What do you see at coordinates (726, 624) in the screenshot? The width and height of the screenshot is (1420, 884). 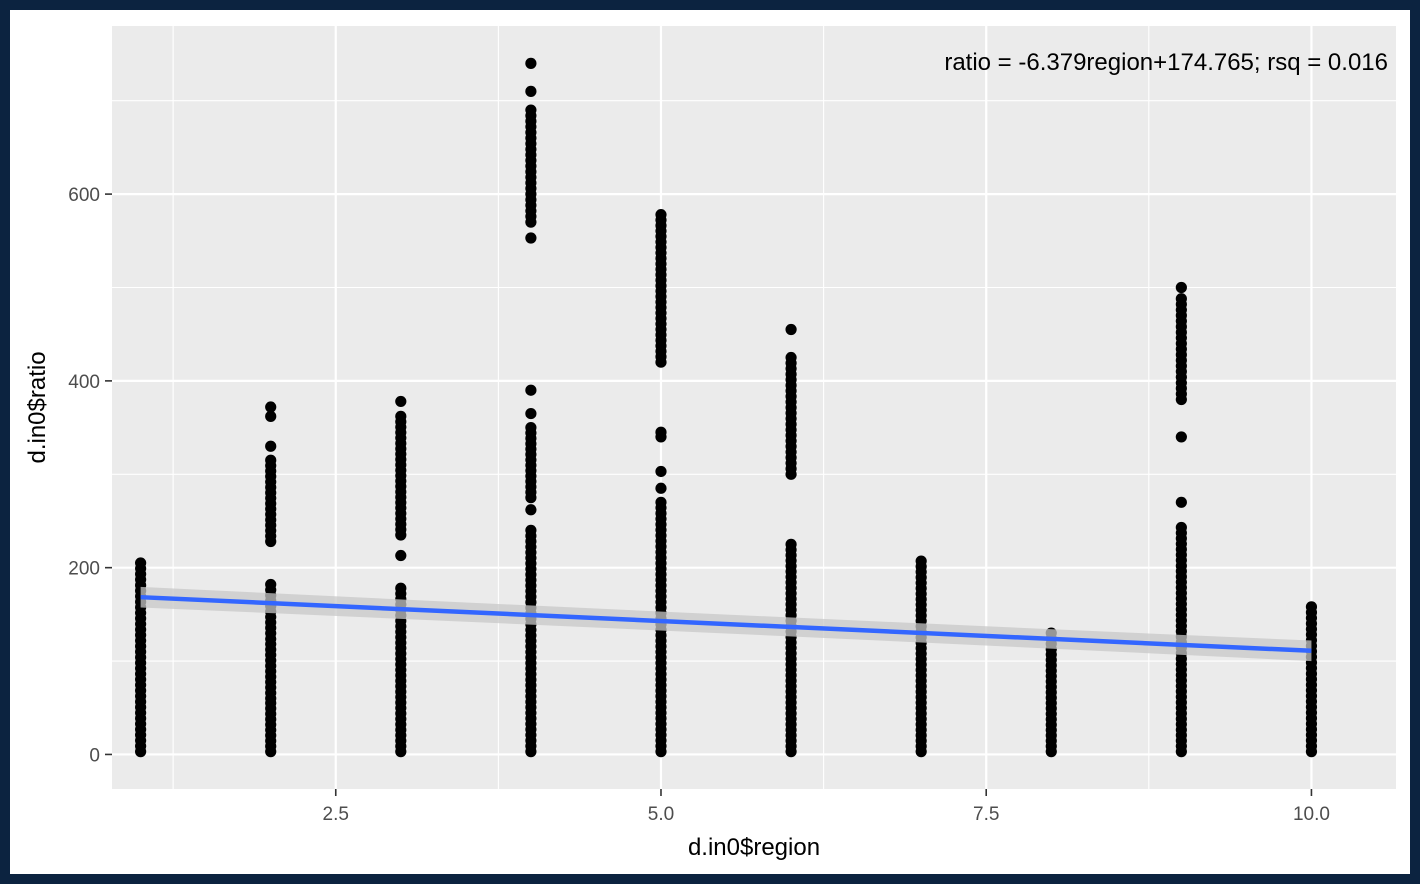 I see `regression-line` at bounding box center [726, 624].